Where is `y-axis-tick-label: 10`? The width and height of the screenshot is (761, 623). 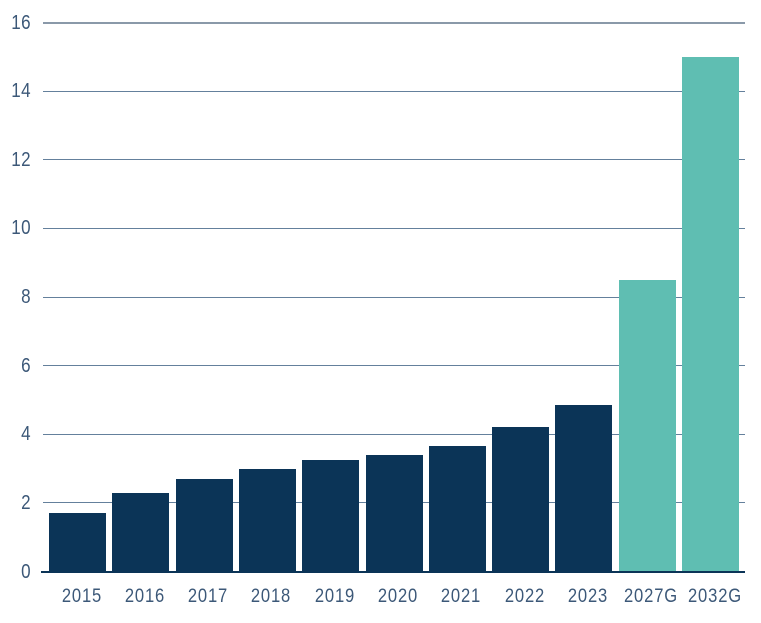 y-axis-tick-label: 10 is located at coordinates (21, 228).